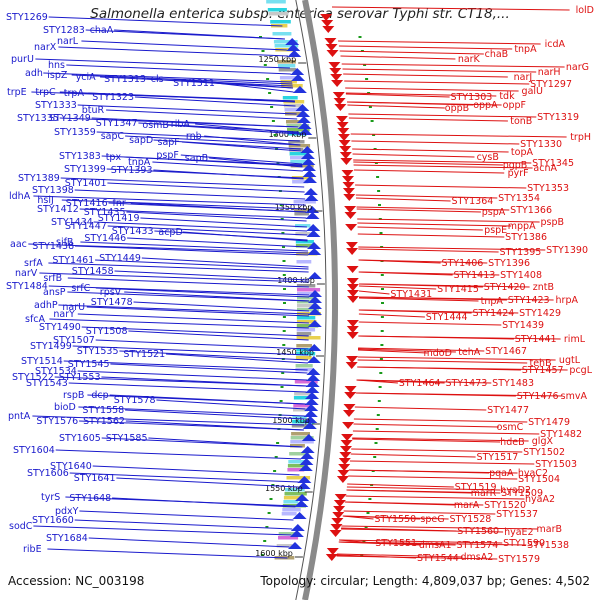 This screenshot has width=600, height=600. Describe the element at coordinates (157, 79) in the screenshot. I see `gene-label-left: cls` at that location.